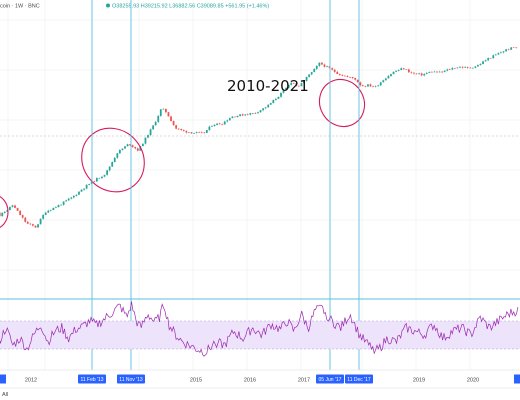 The image size is (520, 400). I want to click on svg-text: 05 Jun '17, so click(330, 380).